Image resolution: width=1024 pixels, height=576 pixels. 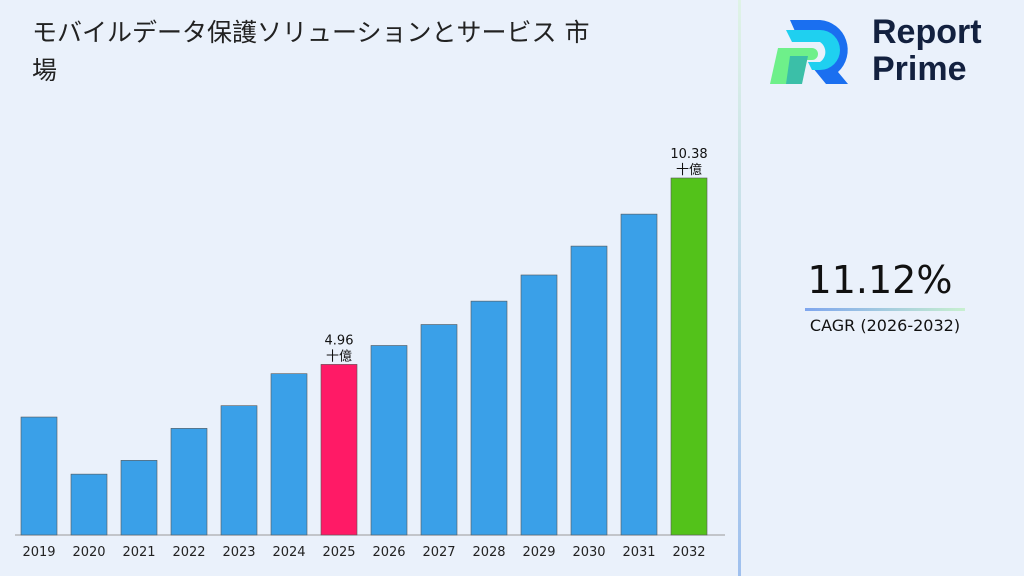 What do you see at coordinates (639, 374) in the screenshot?
I see `bar-2031` at bounding box center [639, 374].